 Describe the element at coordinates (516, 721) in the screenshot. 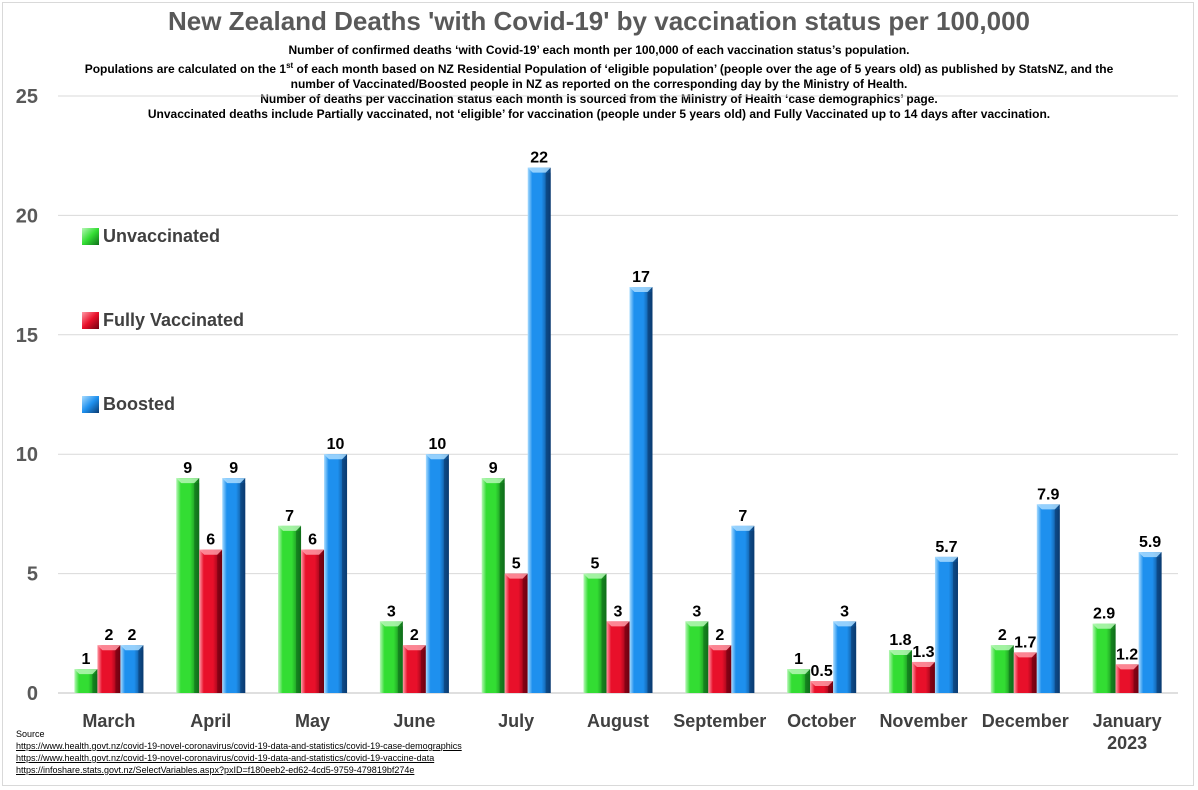

I see `x-tick-label: July` at that location.